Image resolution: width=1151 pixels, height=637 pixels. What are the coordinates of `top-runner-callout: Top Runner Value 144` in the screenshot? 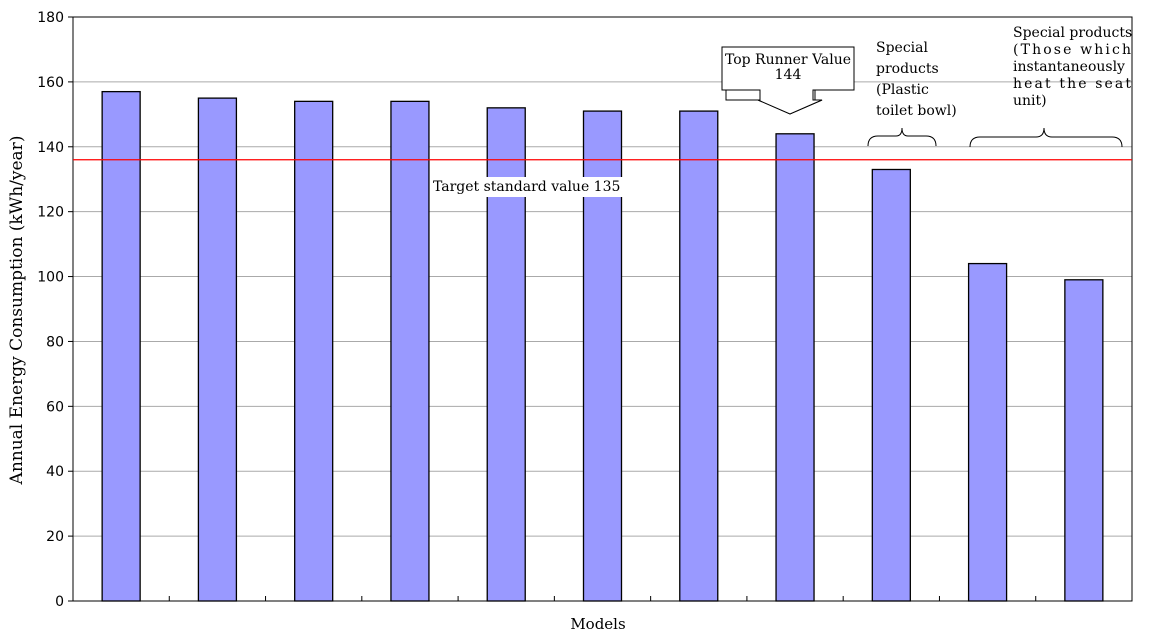 It's located at (788, 80).